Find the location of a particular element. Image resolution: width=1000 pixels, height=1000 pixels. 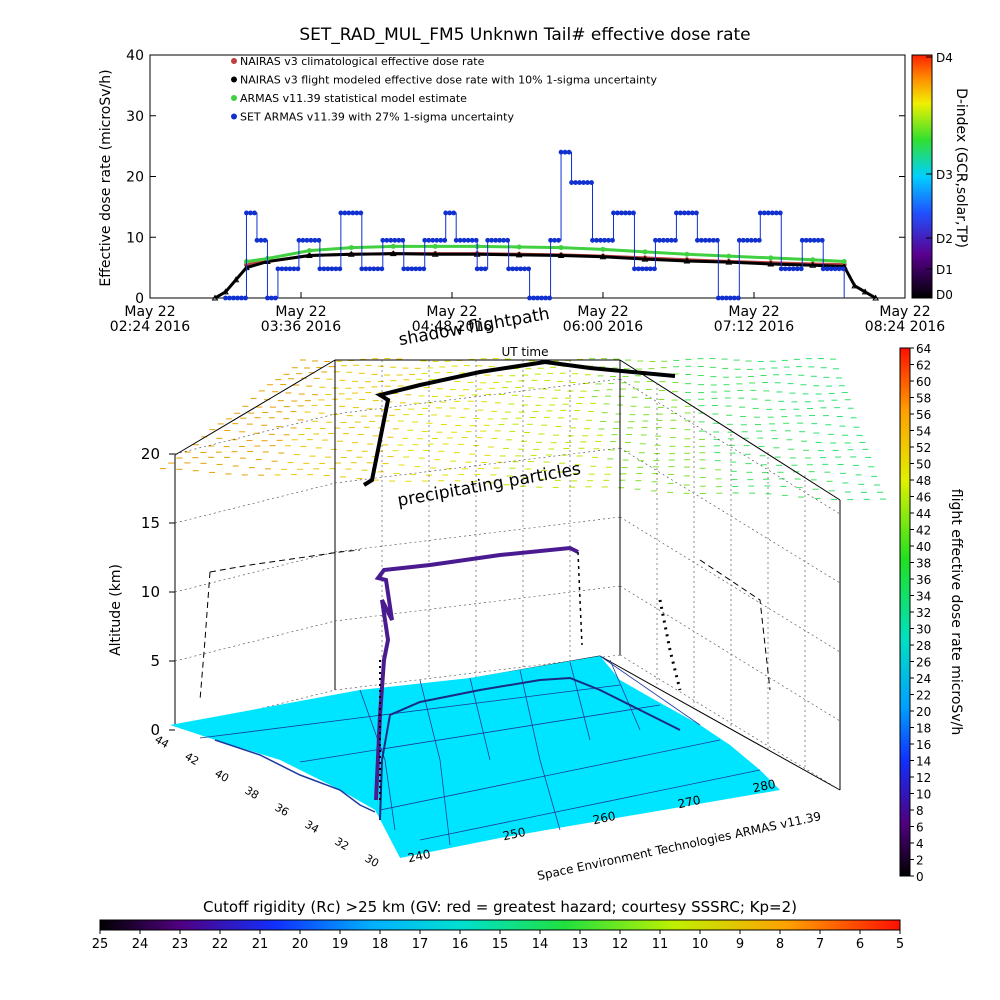

dose-tick-label: 22 is located at coordinates (923, 696).